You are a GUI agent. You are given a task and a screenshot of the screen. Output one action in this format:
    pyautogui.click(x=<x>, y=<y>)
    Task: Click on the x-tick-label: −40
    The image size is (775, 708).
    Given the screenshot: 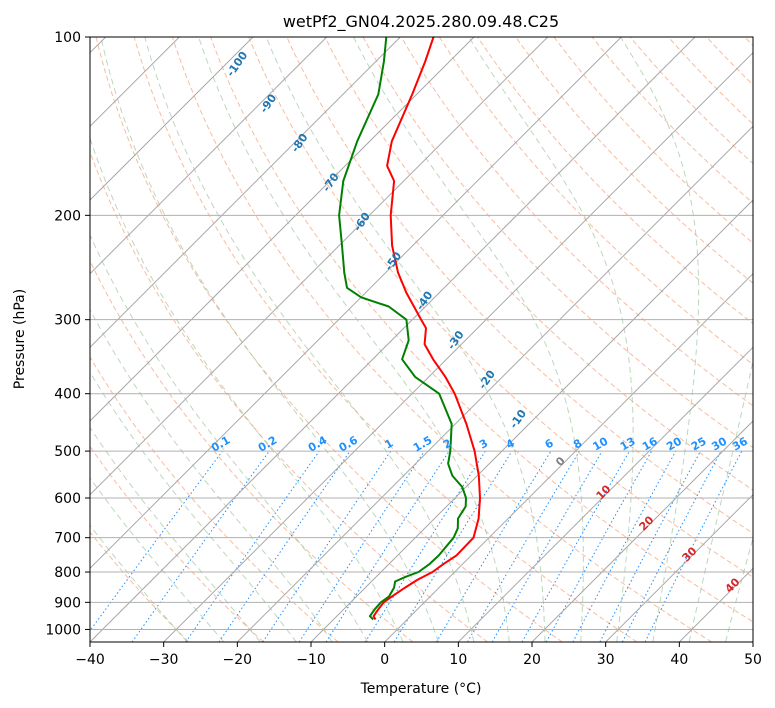 What is the action you would take?
    pyautogui.click(x=90, y=660)
    